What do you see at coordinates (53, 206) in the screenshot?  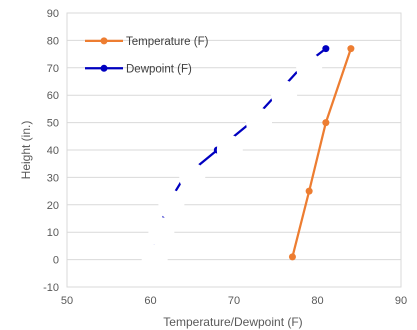 I see `y-tick-label: 20` at bounding box center [53, 206].